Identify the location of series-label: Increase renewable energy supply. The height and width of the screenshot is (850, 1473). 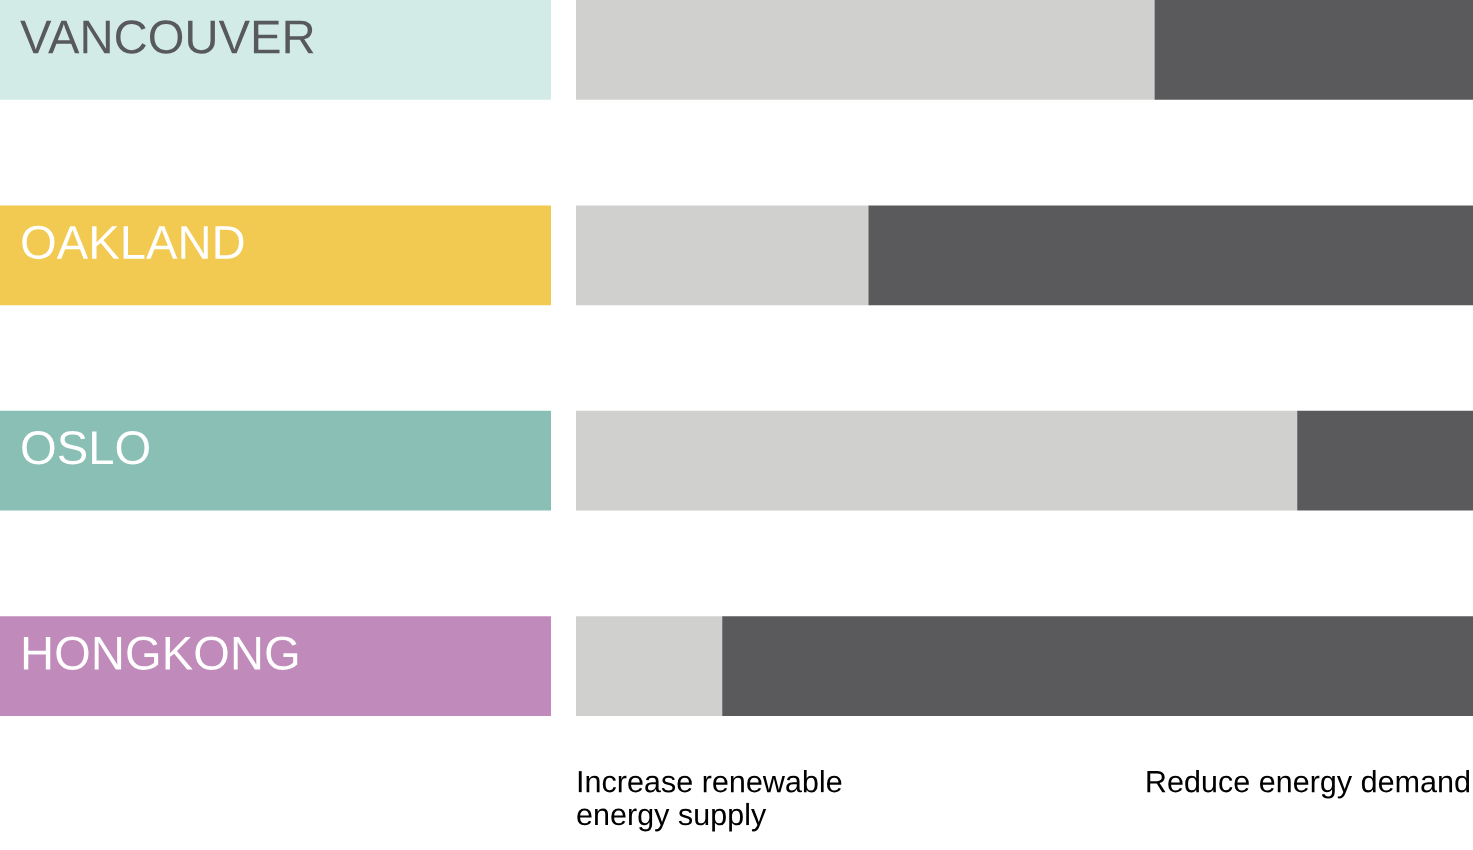
(709, 801).